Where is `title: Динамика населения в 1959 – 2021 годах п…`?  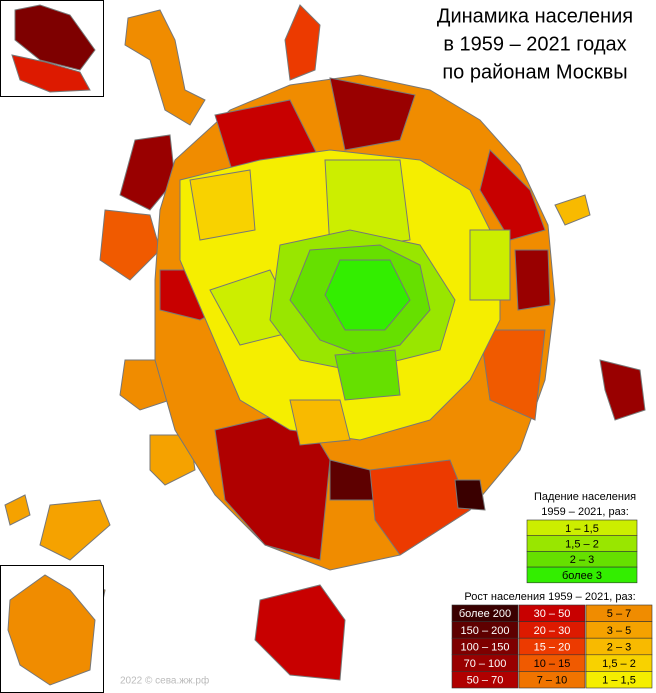
title: Динамика населения в 1959 – 2021 годах п… is located at coordinates (535, 44).